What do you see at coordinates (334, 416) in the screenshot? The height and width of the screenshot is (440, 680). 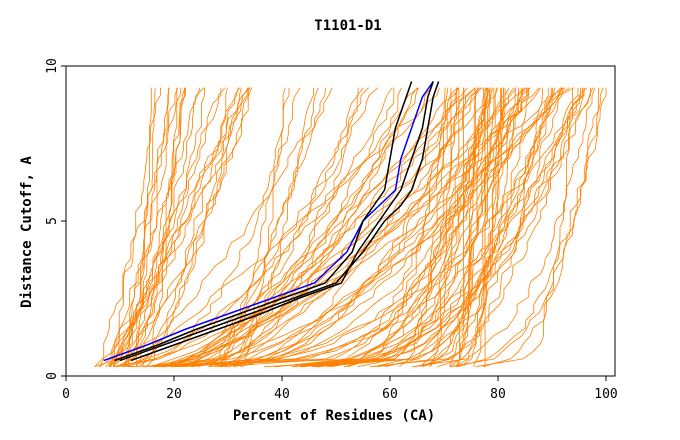 I see `x-axis-label: Percent of Residues (CA)` at bounding box center [334, 416].